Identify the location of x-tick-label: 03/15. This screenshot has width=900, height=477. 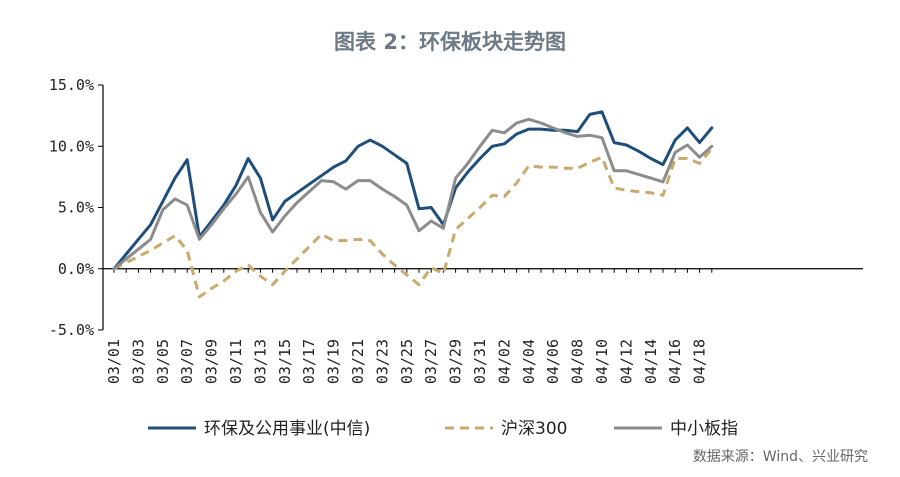
(285, 361).